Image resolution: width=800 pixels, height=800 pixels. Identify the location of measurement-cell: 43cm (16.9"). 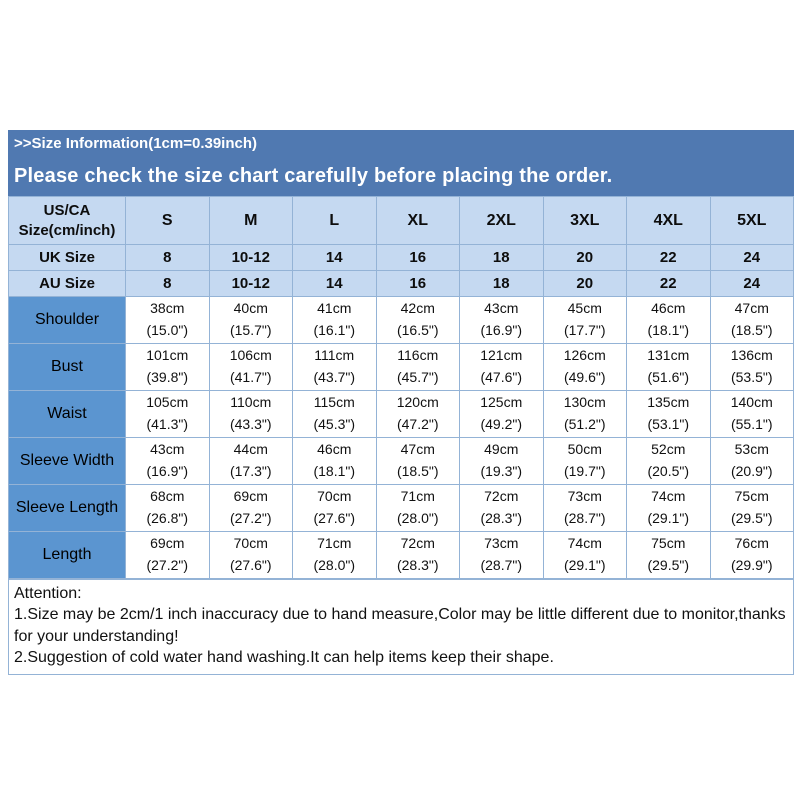
(501, 320).